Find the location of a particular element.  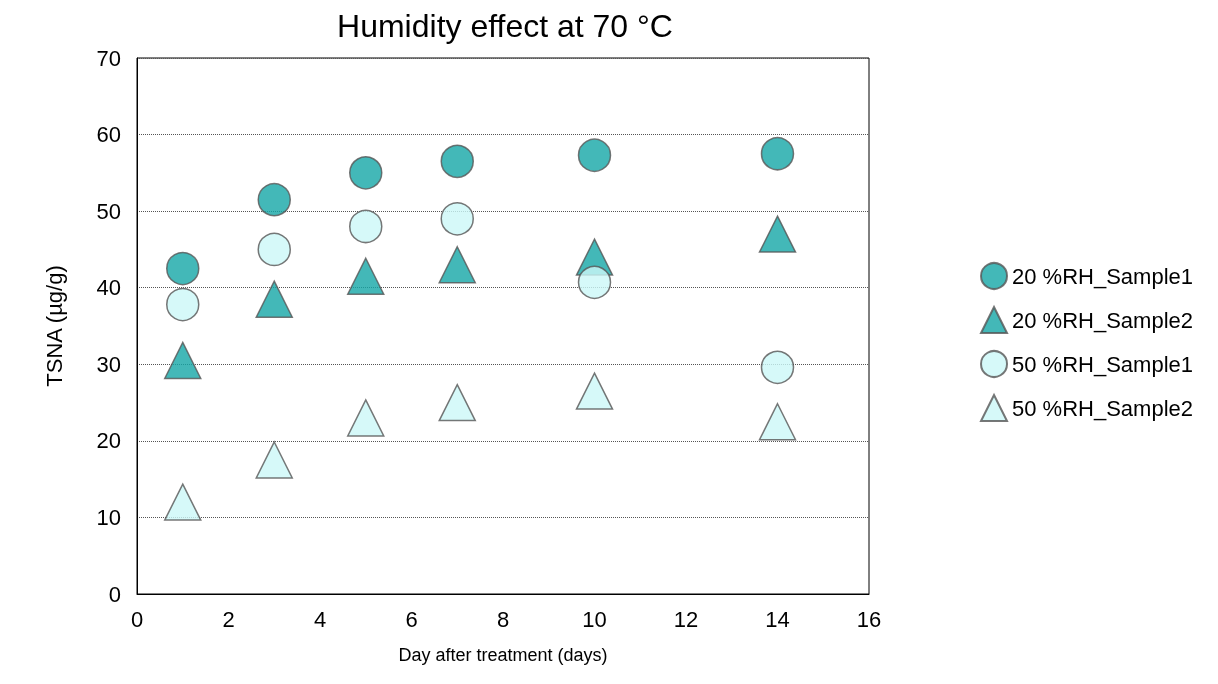

x-tick-label: 16 is located at coordinates (869, 619).